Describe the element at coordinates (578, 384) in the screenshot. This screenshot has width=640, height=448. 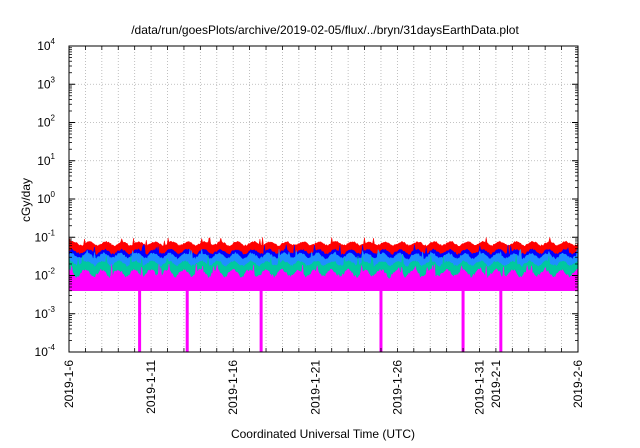
I see `x-tick-label: 2019-2-6` at that location.